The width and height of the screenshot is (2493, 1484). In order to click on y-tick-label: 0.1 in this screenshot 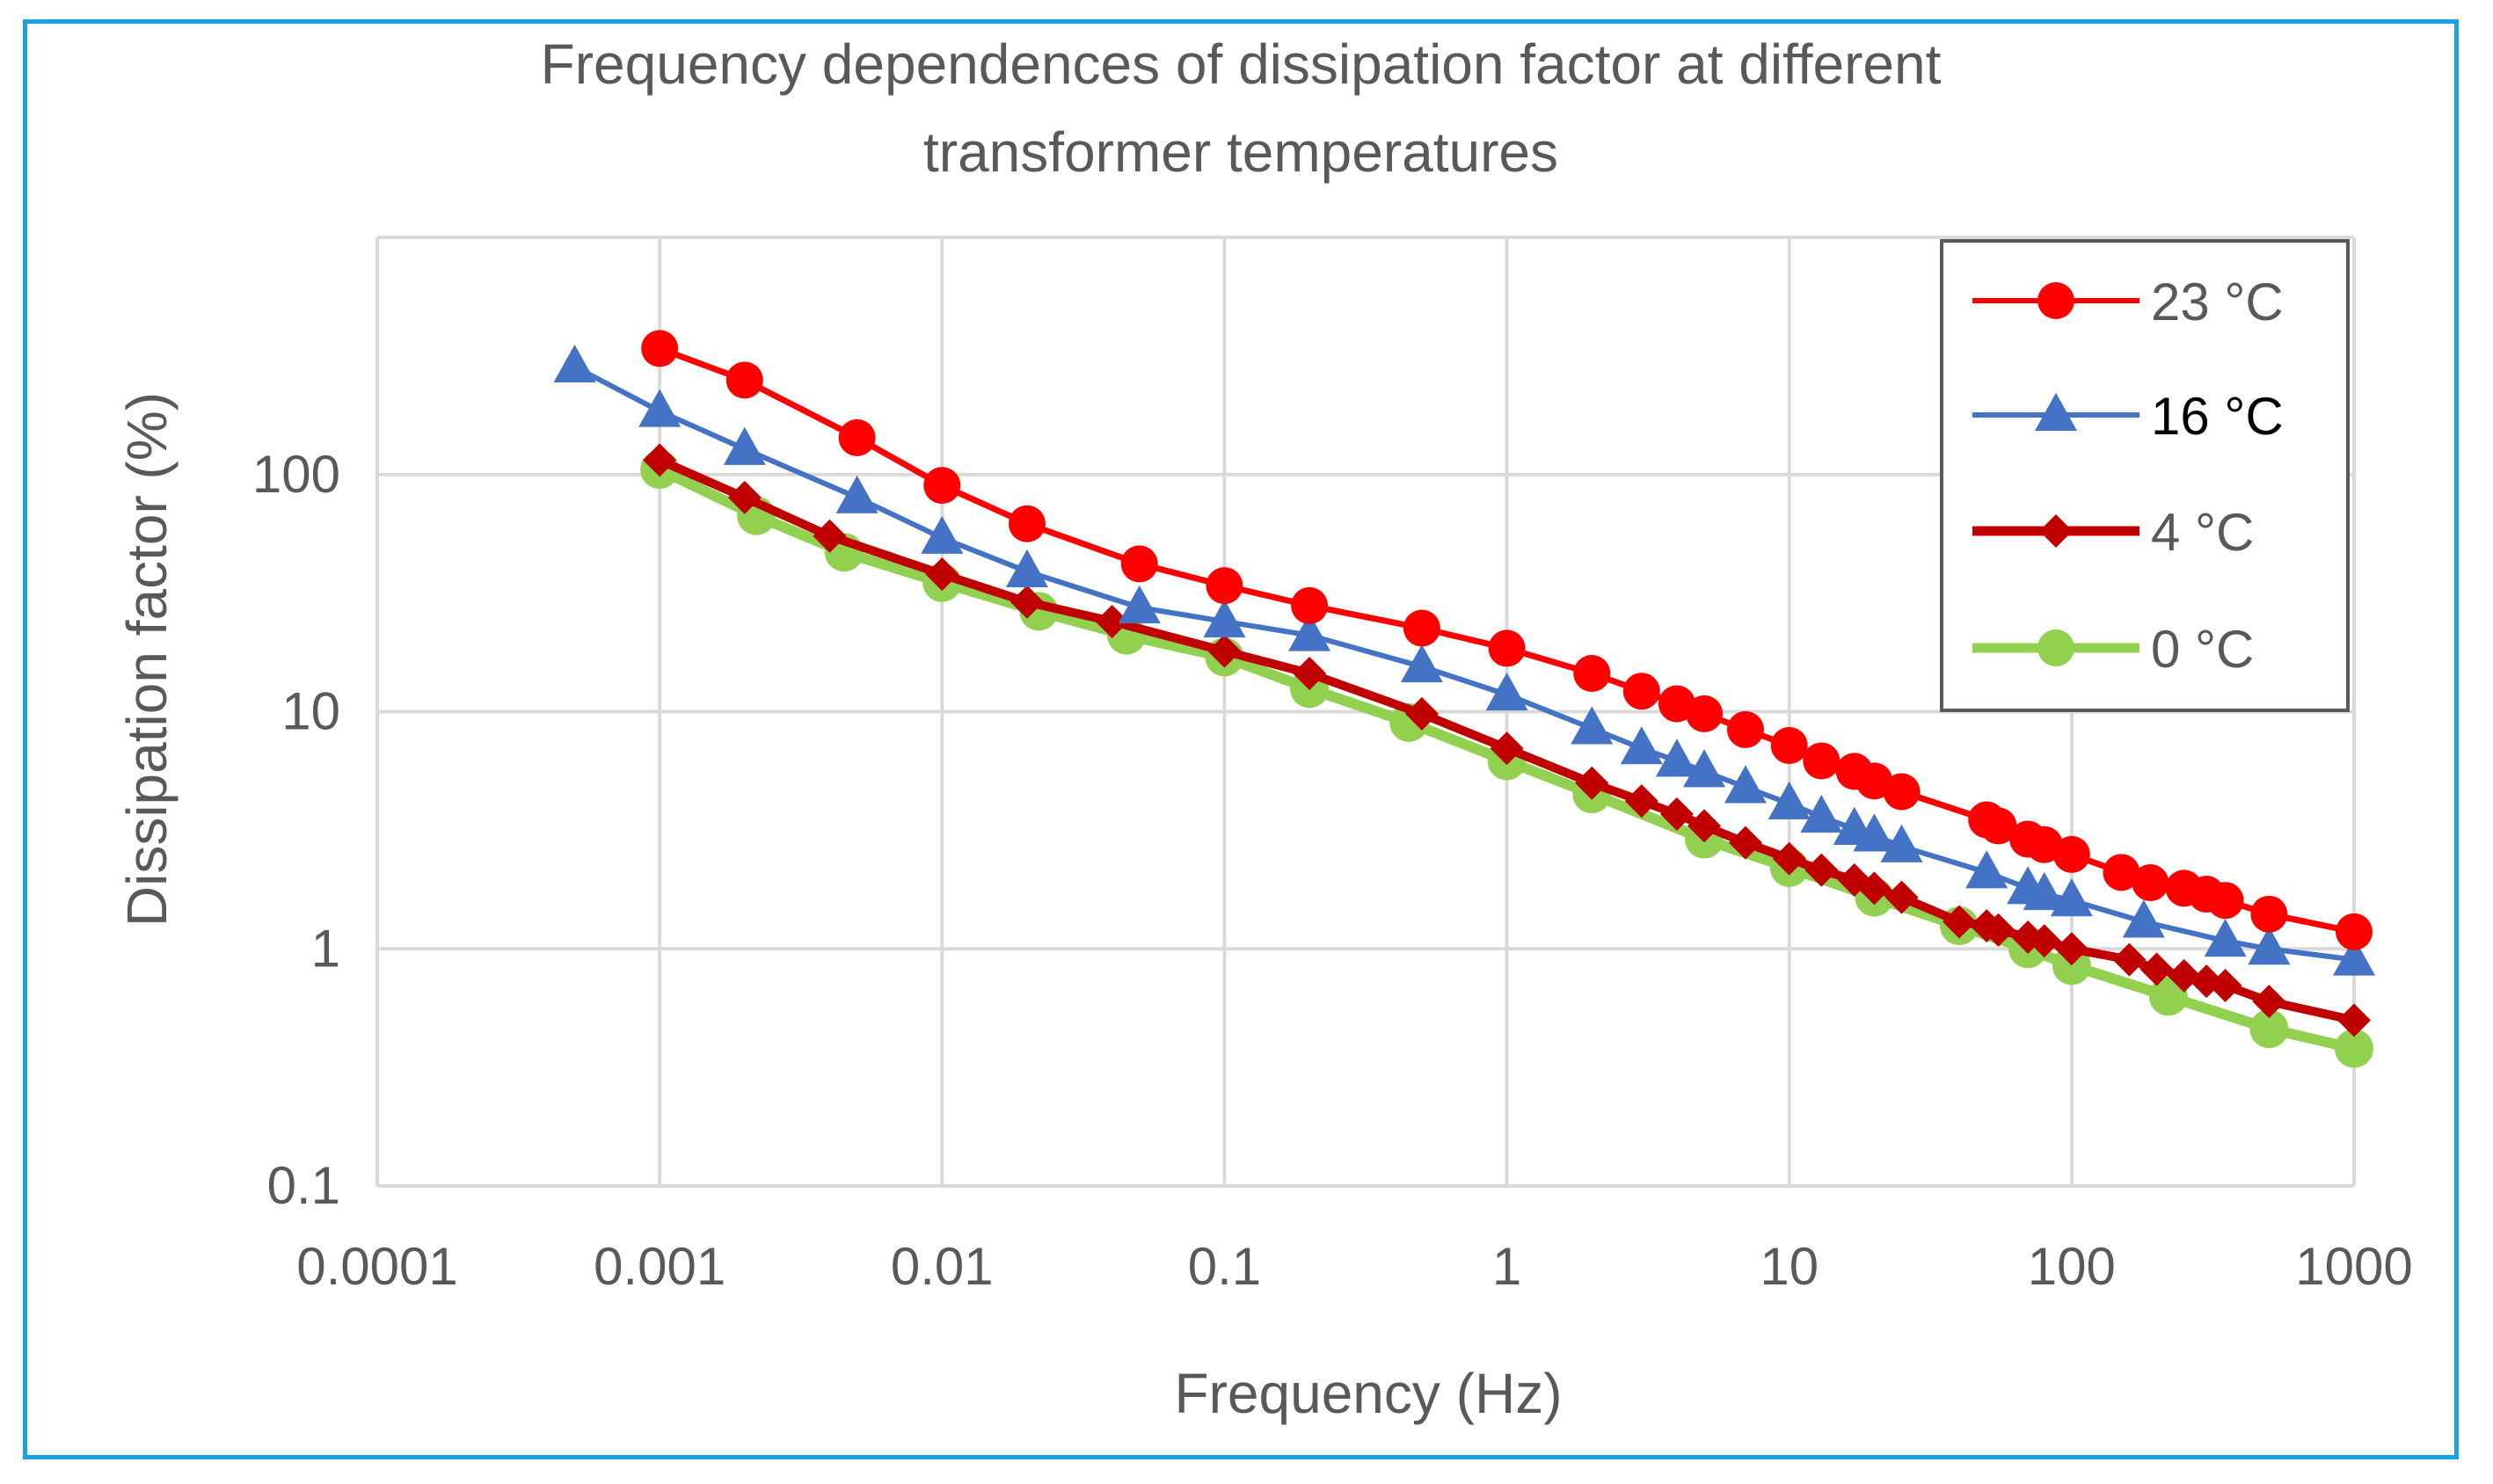, I will do `click(303, 1186)`.